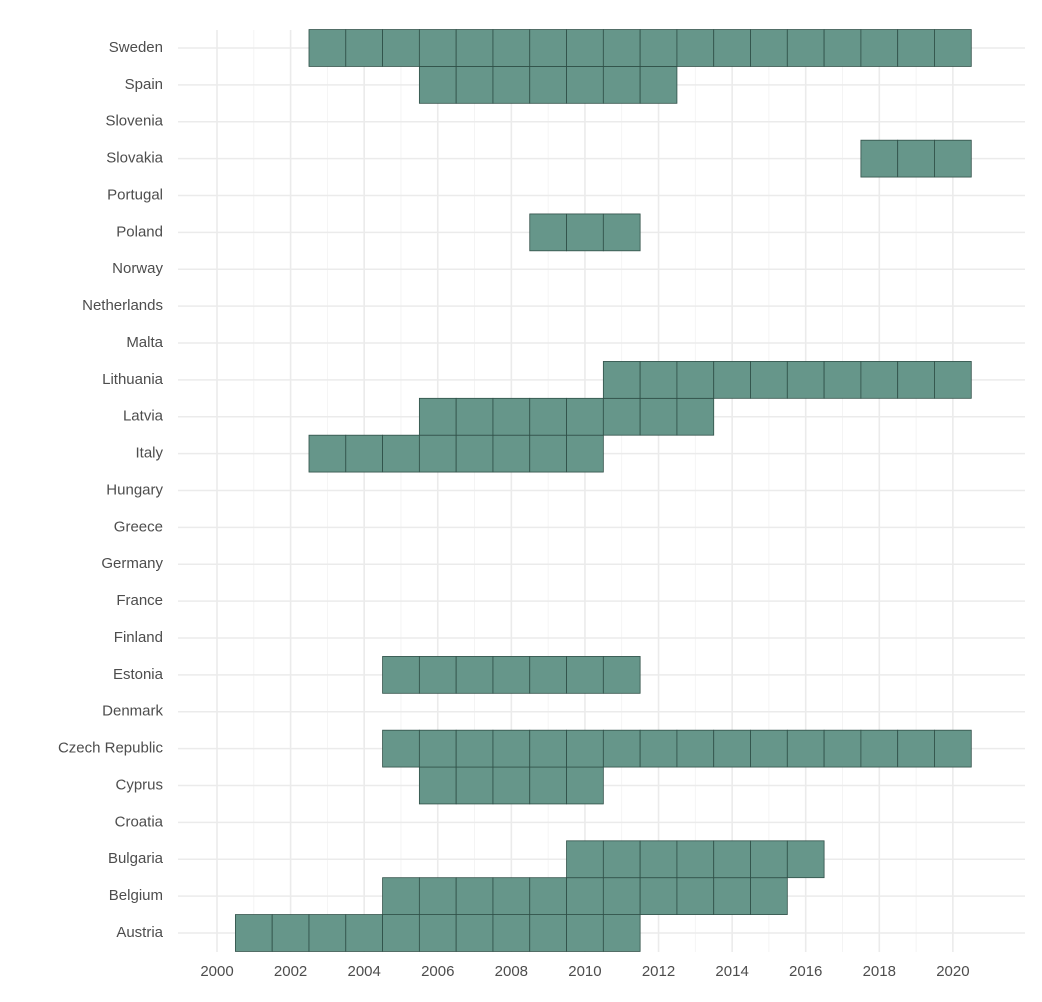 The height and width of the screenshot is (1002, 1042). Describe the element at coordinates (658, 971) in the screenshot. I see `x-tick-label: 2012` at that location.